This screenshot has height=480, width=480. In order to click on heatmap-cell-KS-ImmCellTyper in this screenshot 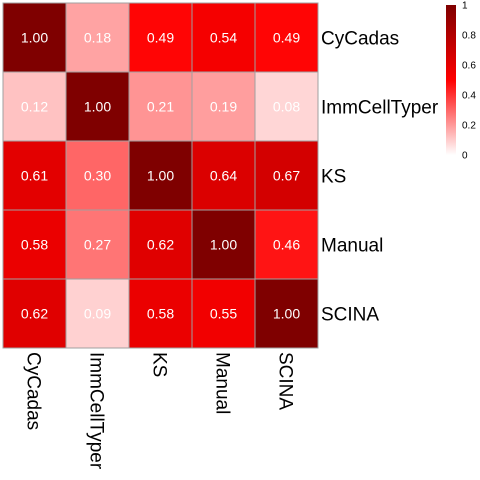, I will do `click(97, 175)`.